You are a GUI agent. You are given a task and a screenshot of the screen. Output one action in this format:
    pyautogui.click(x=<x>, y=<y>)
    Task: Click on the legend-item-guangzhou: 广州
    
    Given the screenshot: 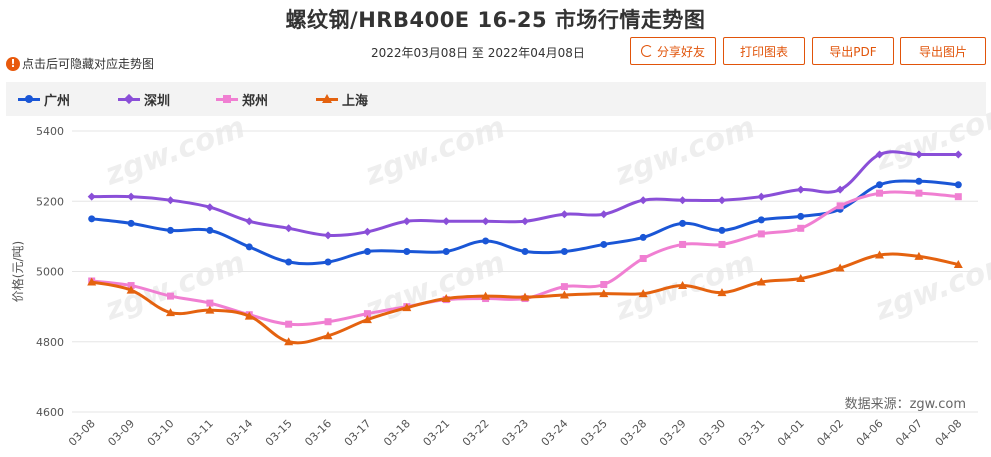 What is the action you would take?
    pyautogui.click(x=44, y=99)
    